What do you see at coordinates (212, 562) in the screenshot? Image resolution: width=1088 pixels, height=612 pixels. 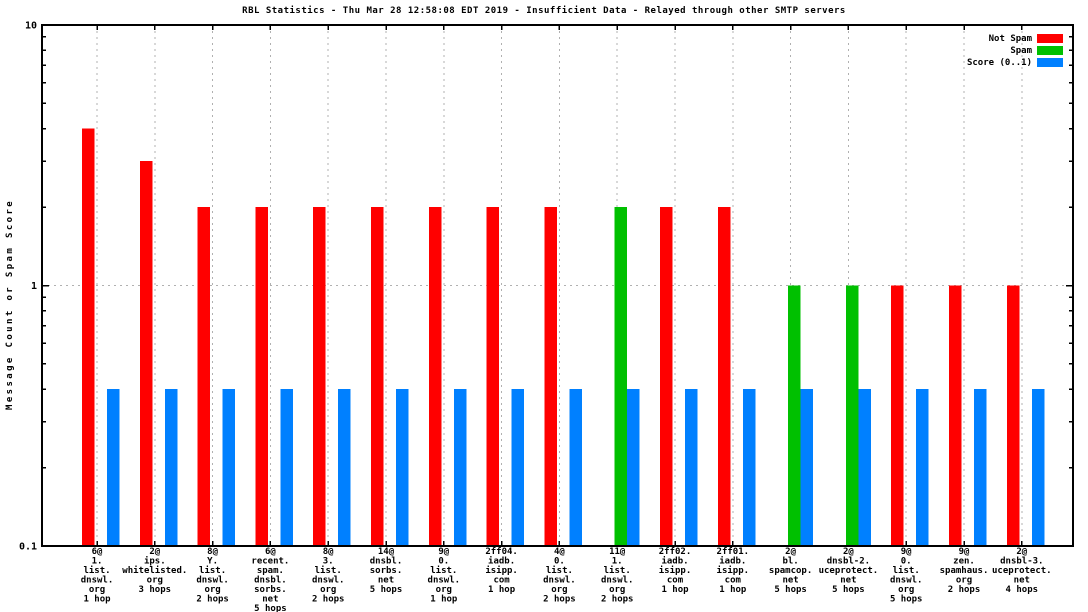 I see `x-category-label: Y.` at bounding box center [212, 562].